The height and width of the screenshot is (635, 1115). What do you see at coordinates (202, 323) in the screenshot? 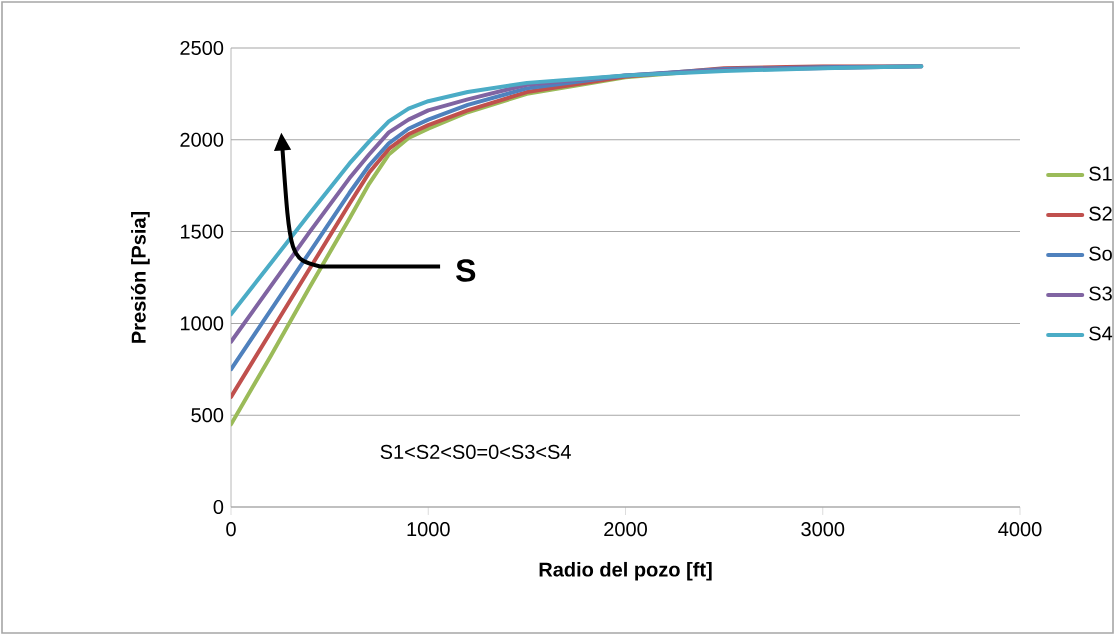
I see `y-tick-label: 1000` at bounding box center [202, 323].